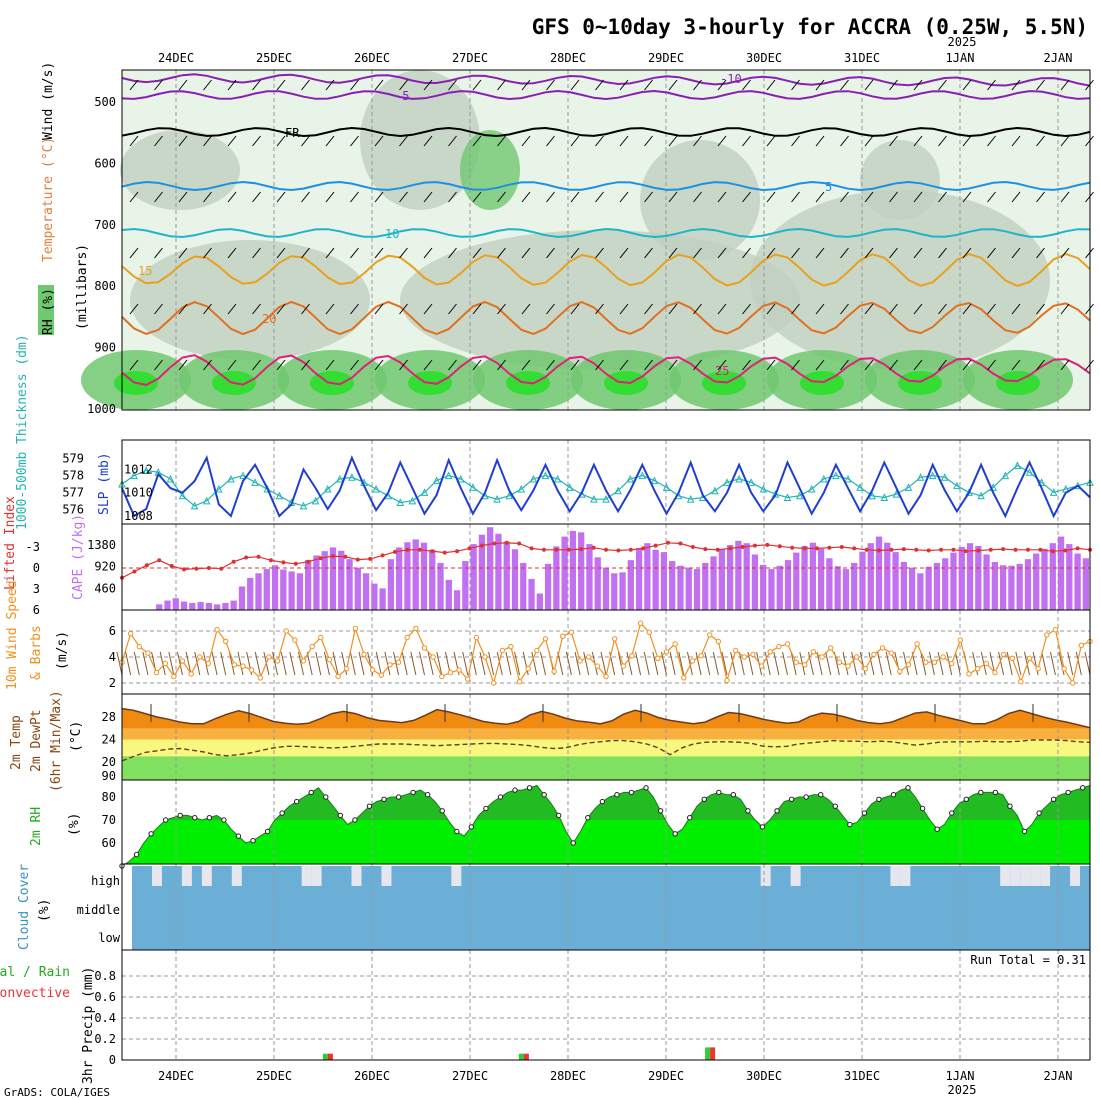 The width and height of the screenshot is (1100, 1100). What do you see at coordinates (36, 826) in the screenshot?
I see `ylabel-2m-rh: 2m RH` at bounding box center [36, 826].